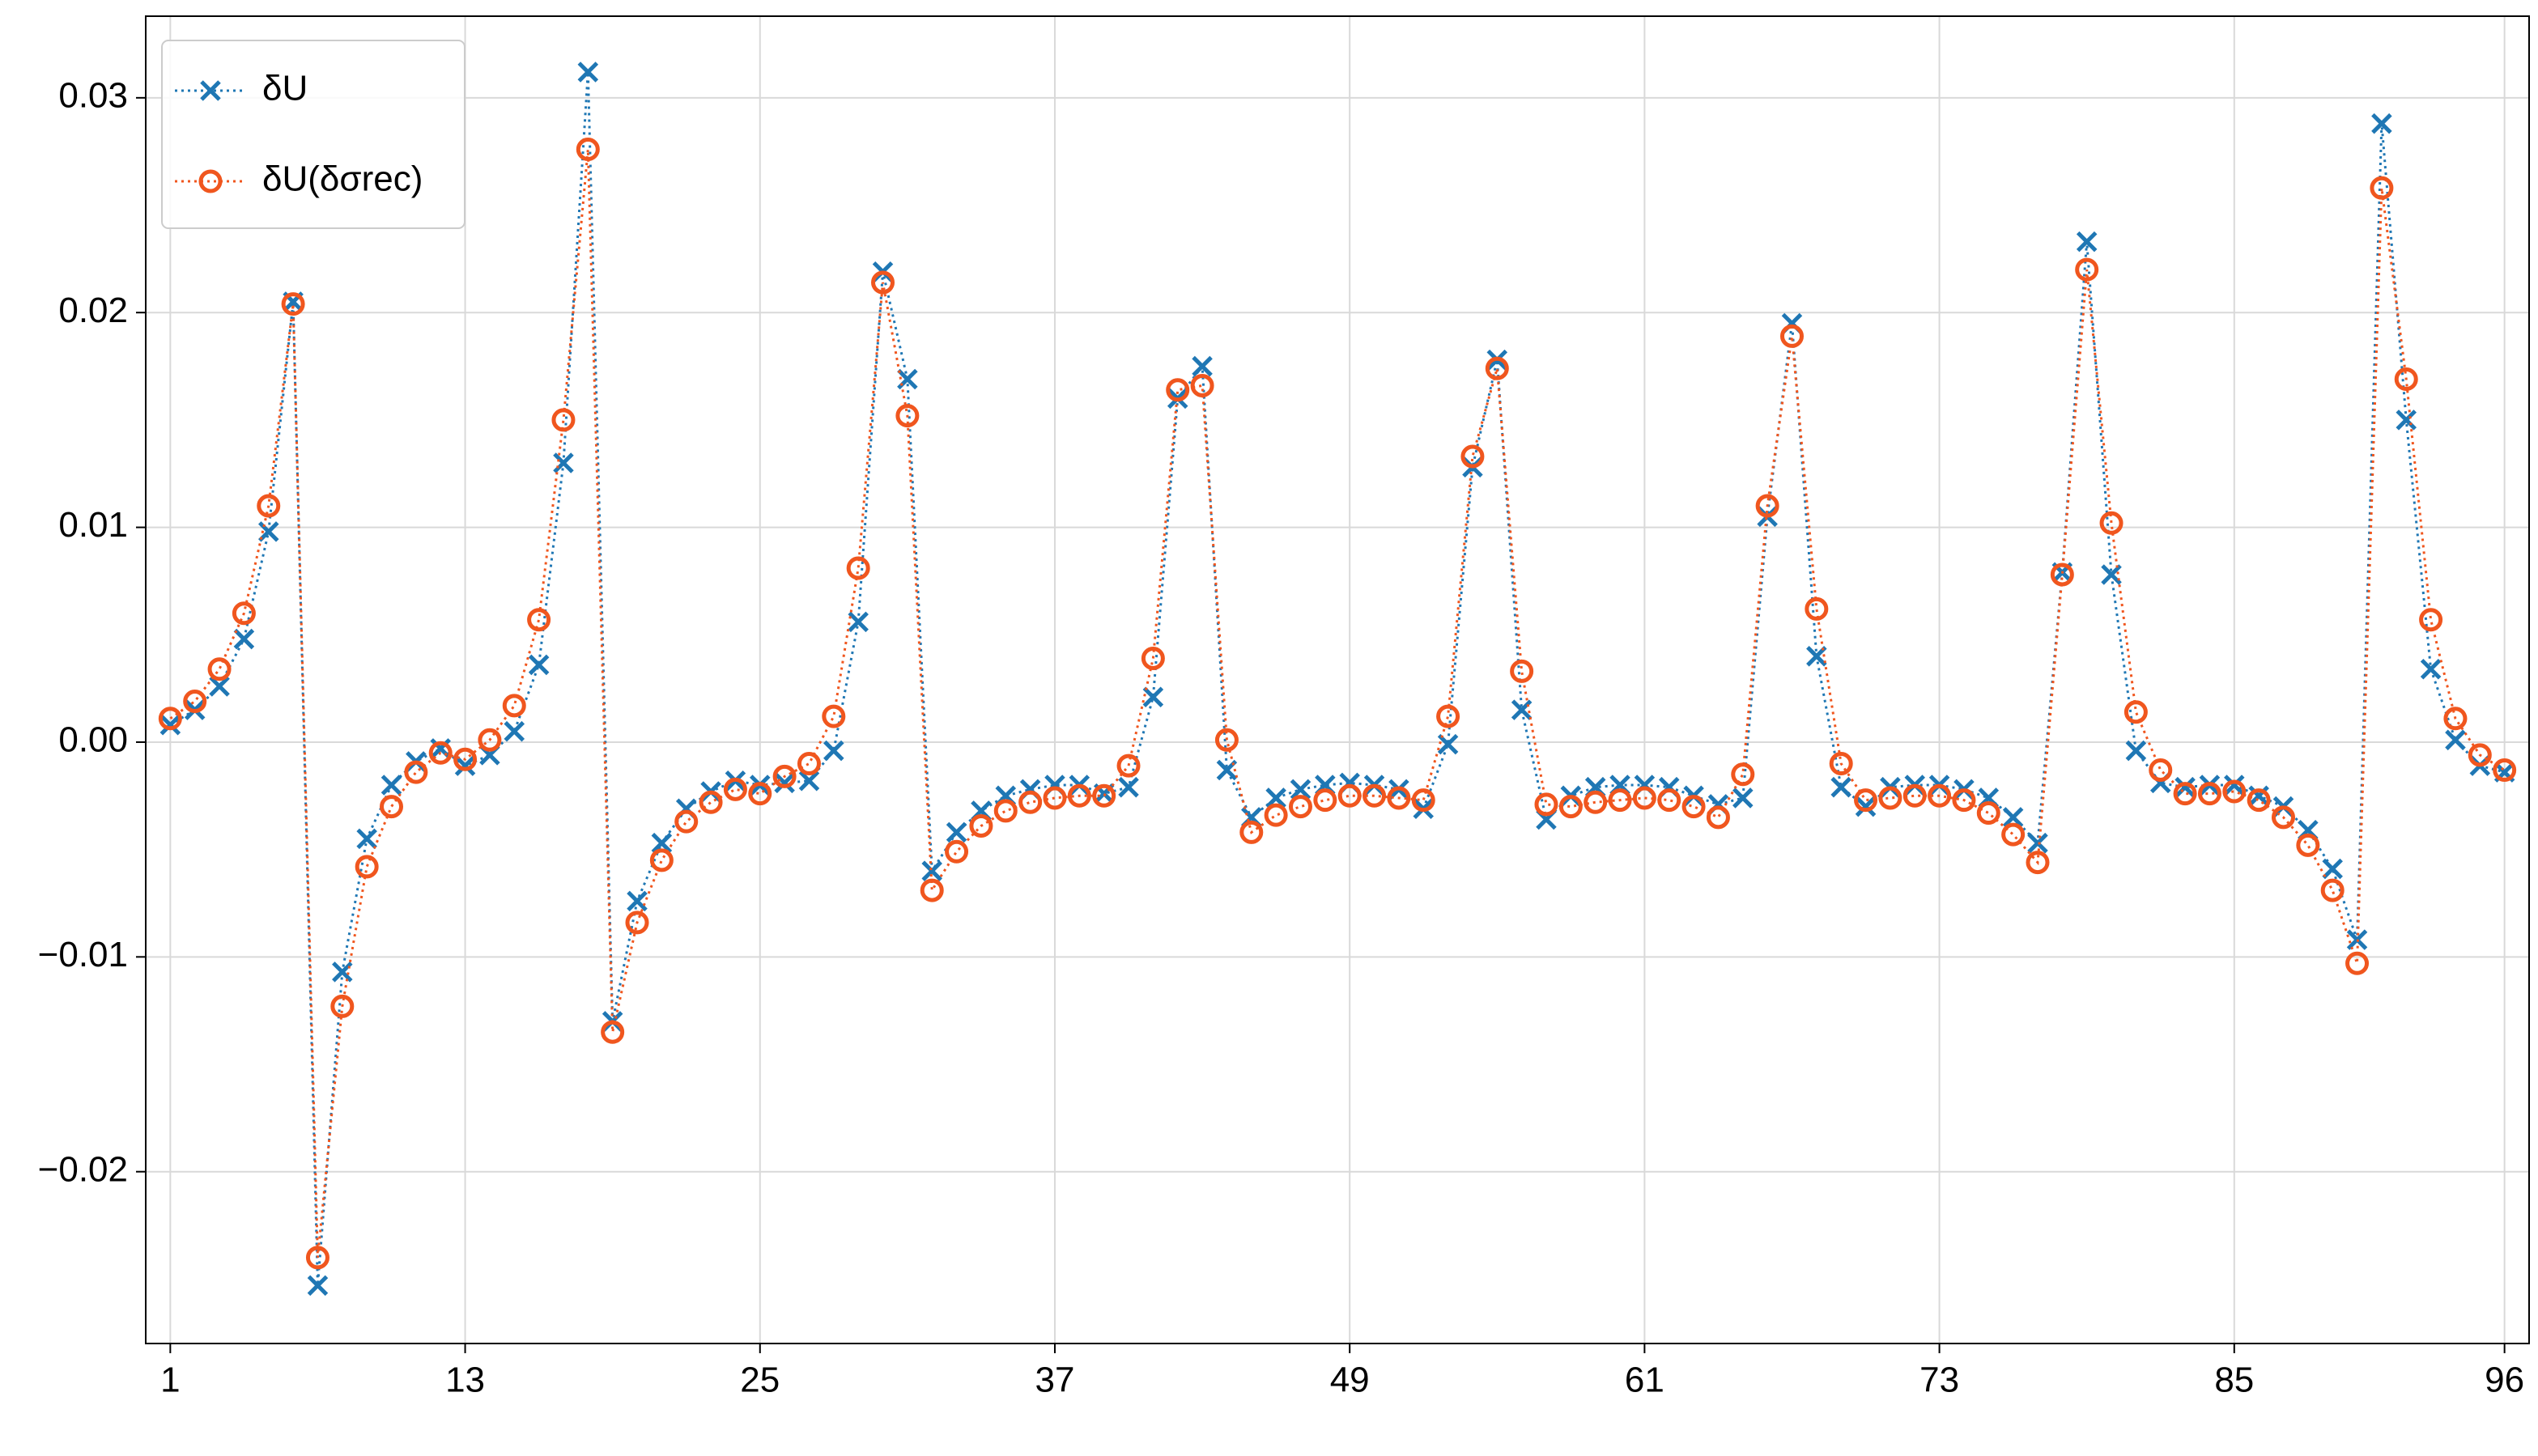 The width and height of the screenshot is (2538, 1456). I want to click on y-tick-label: 0.03, so click(93, 95).